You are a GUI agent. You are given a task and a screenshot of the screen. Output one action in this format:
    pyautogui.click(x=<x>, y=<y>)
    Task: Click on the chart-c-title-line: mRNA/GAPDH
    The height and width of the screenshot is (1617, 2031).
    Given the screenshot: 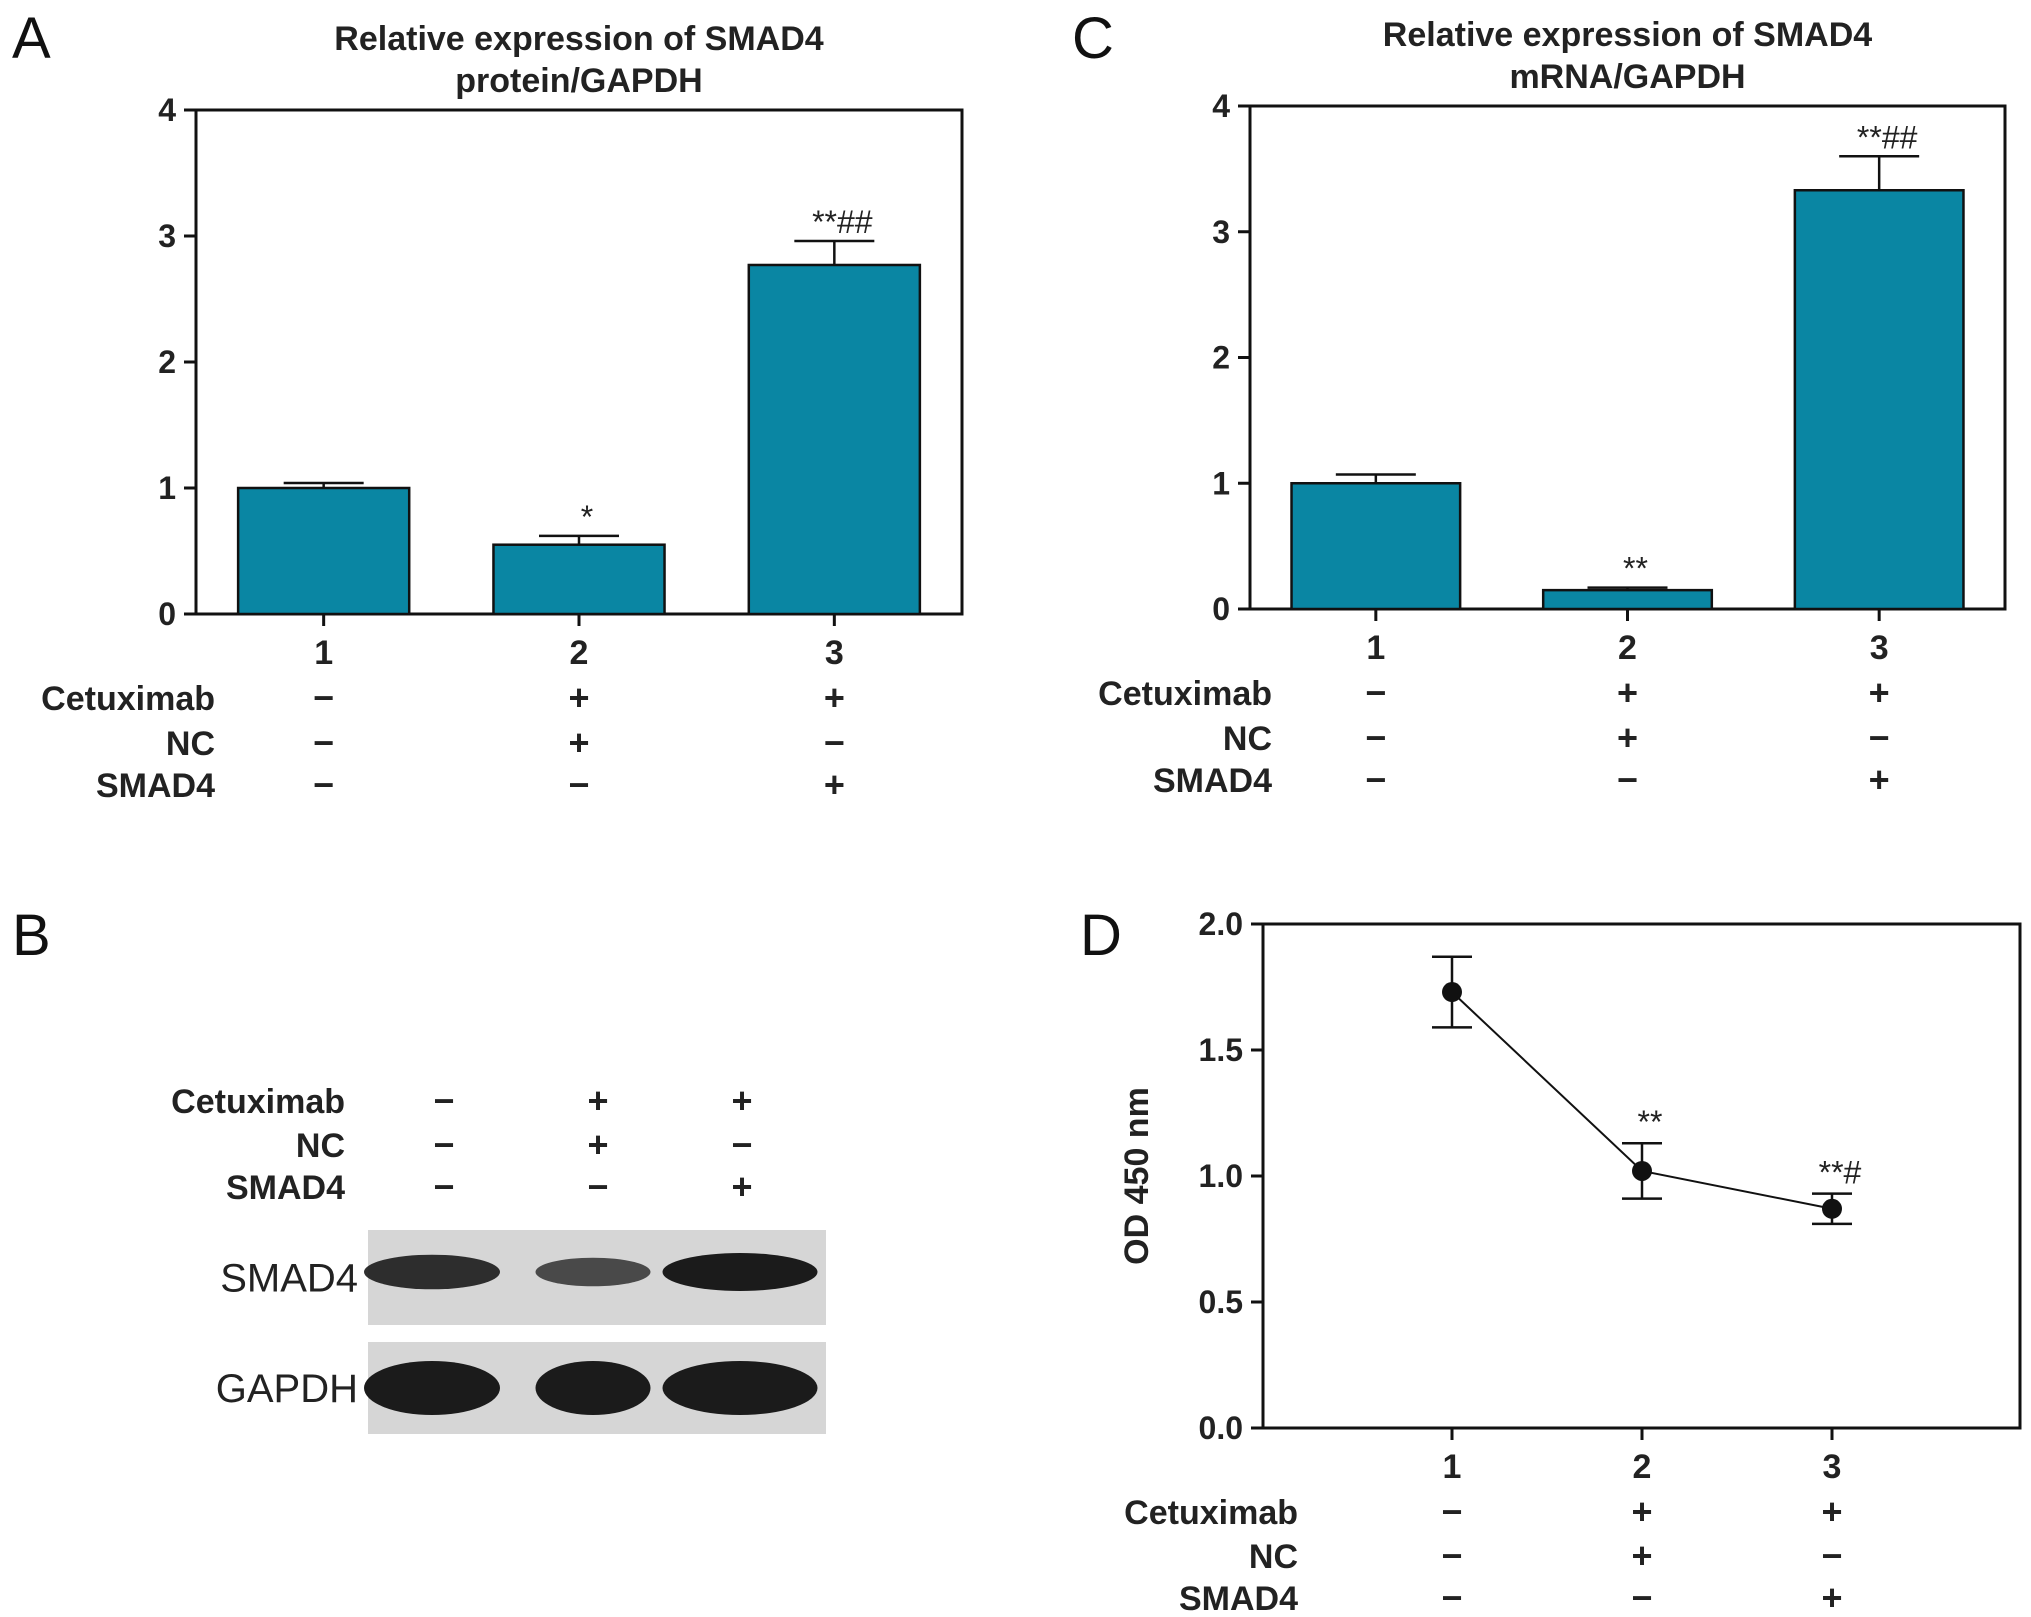 What is the action you would take?
    pyautogui.click(x=1627, y=77)
    